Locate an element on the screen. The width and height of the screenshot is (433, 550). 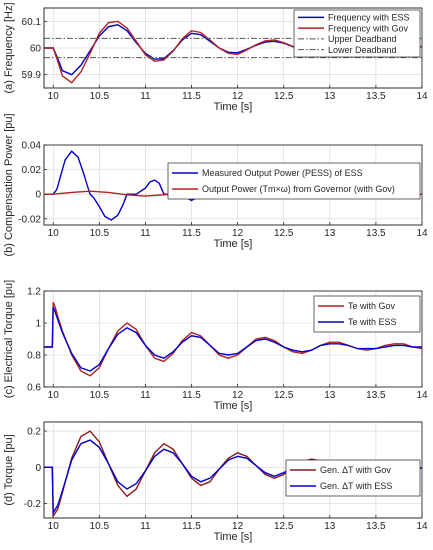
legend-label: Gen. ΔT with Gov is located at coordinates (355, 470).